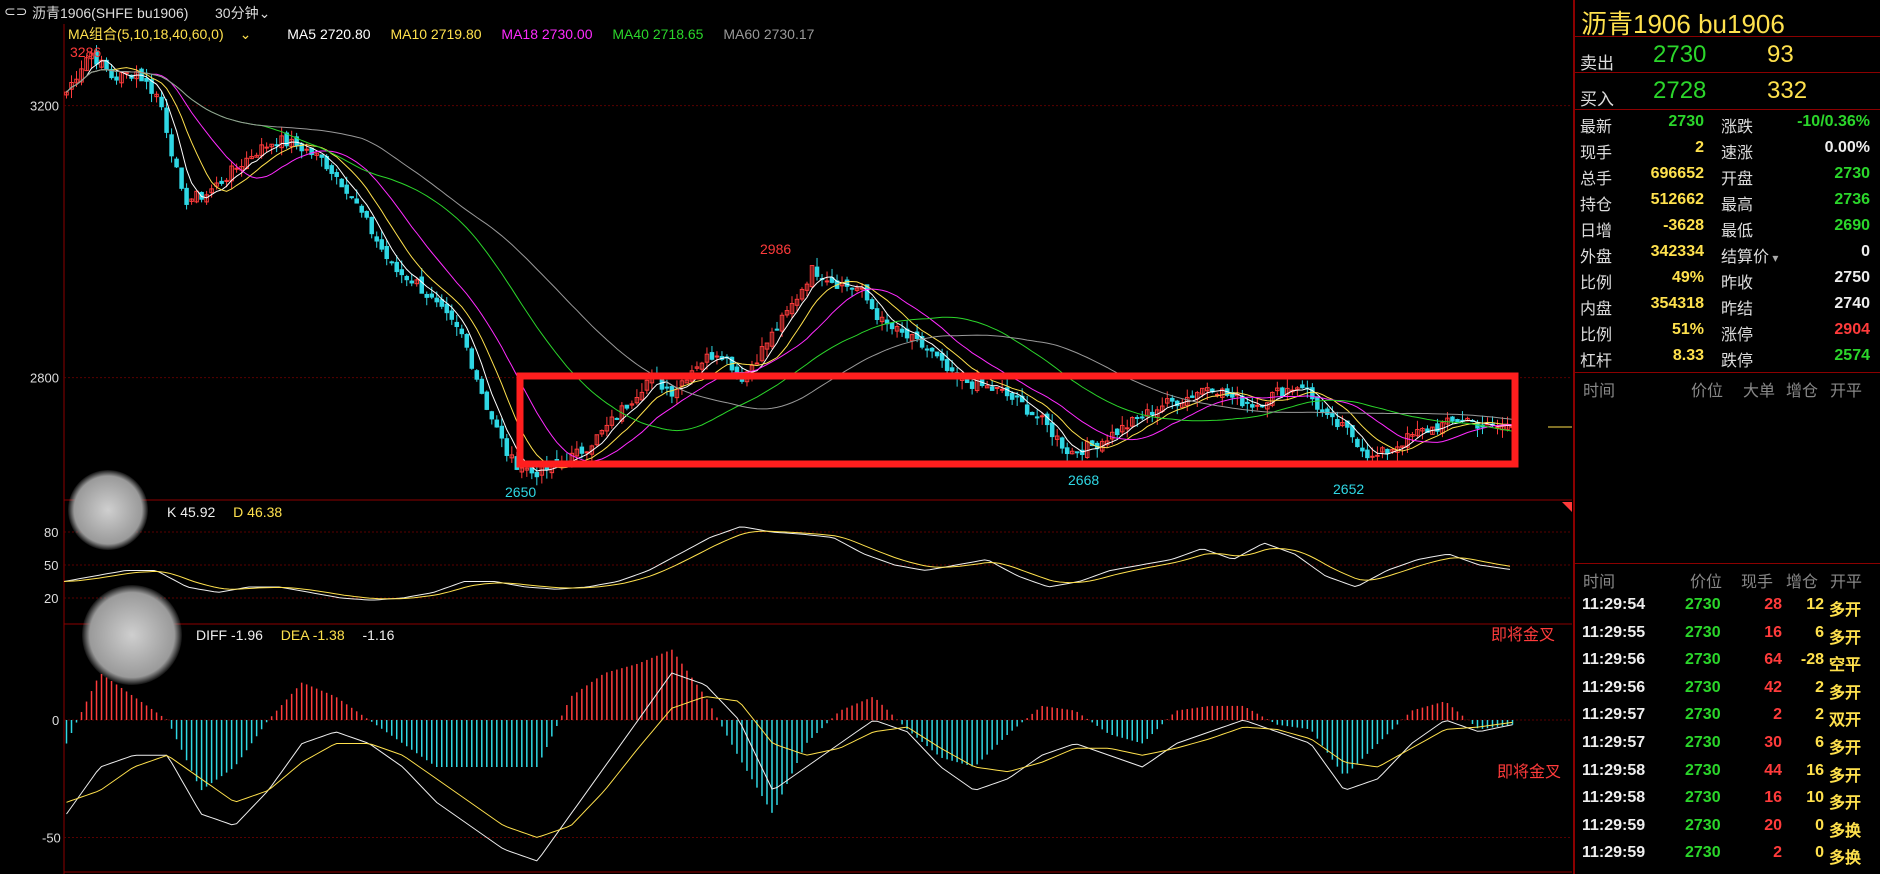 The height and width of the screenshot is (874, 1880). What do you see at coordinates (1727, 799) in the screenshot?
I see `tick-row: 11:29:58 2730 16 10 多开` at bounding box center [1727, 799].